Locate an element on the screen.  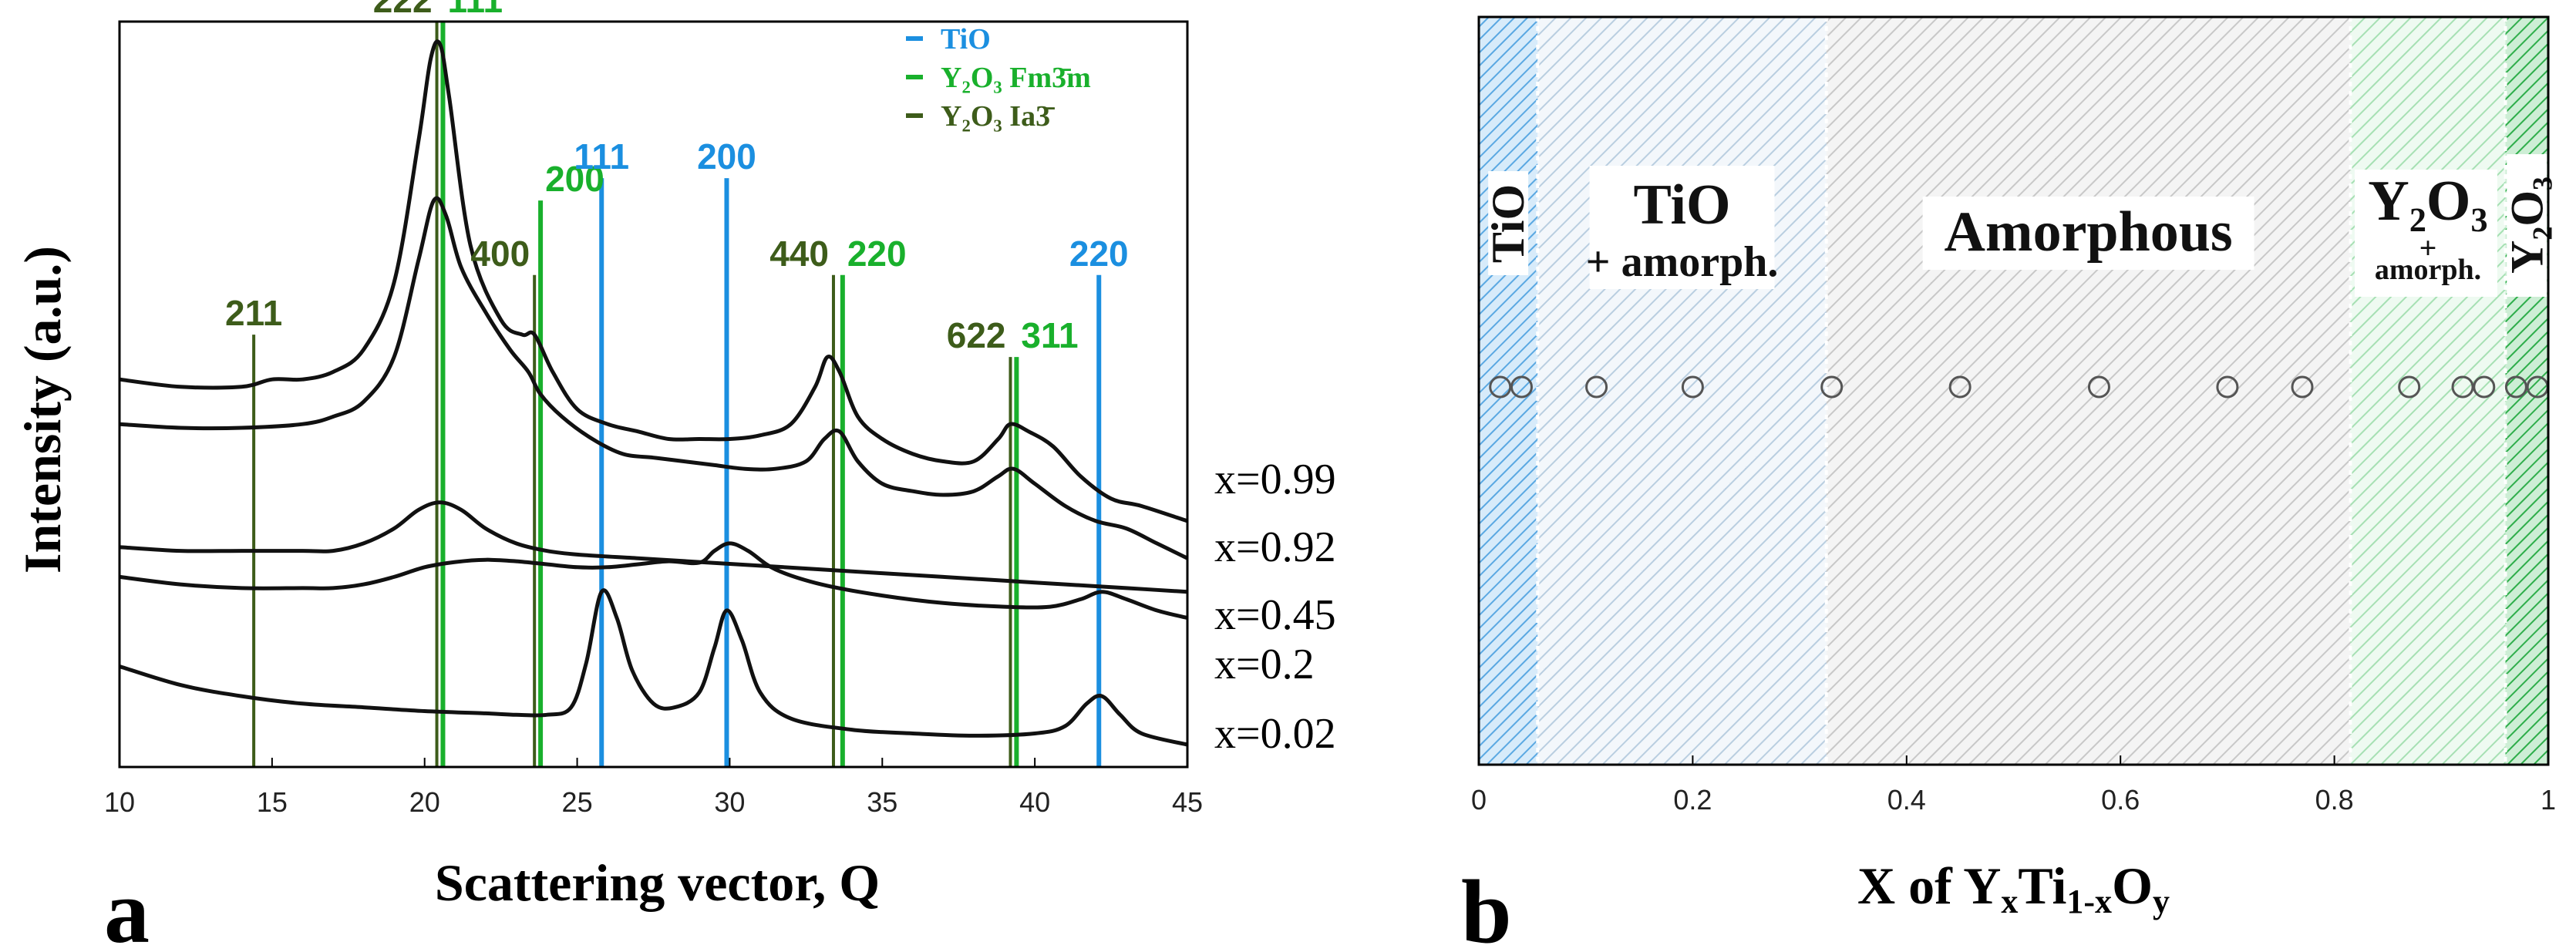
x-tick-label: 0 is located at coordinates (1479, 800).